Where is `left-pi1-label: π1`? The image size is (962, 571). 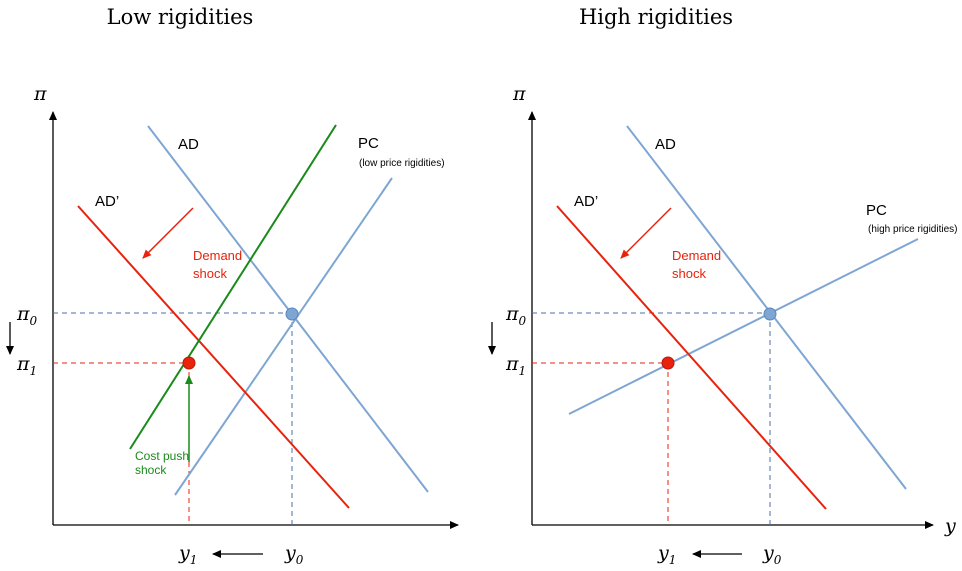 left-pi1-label: π1 is located at coordinates (26, 365).